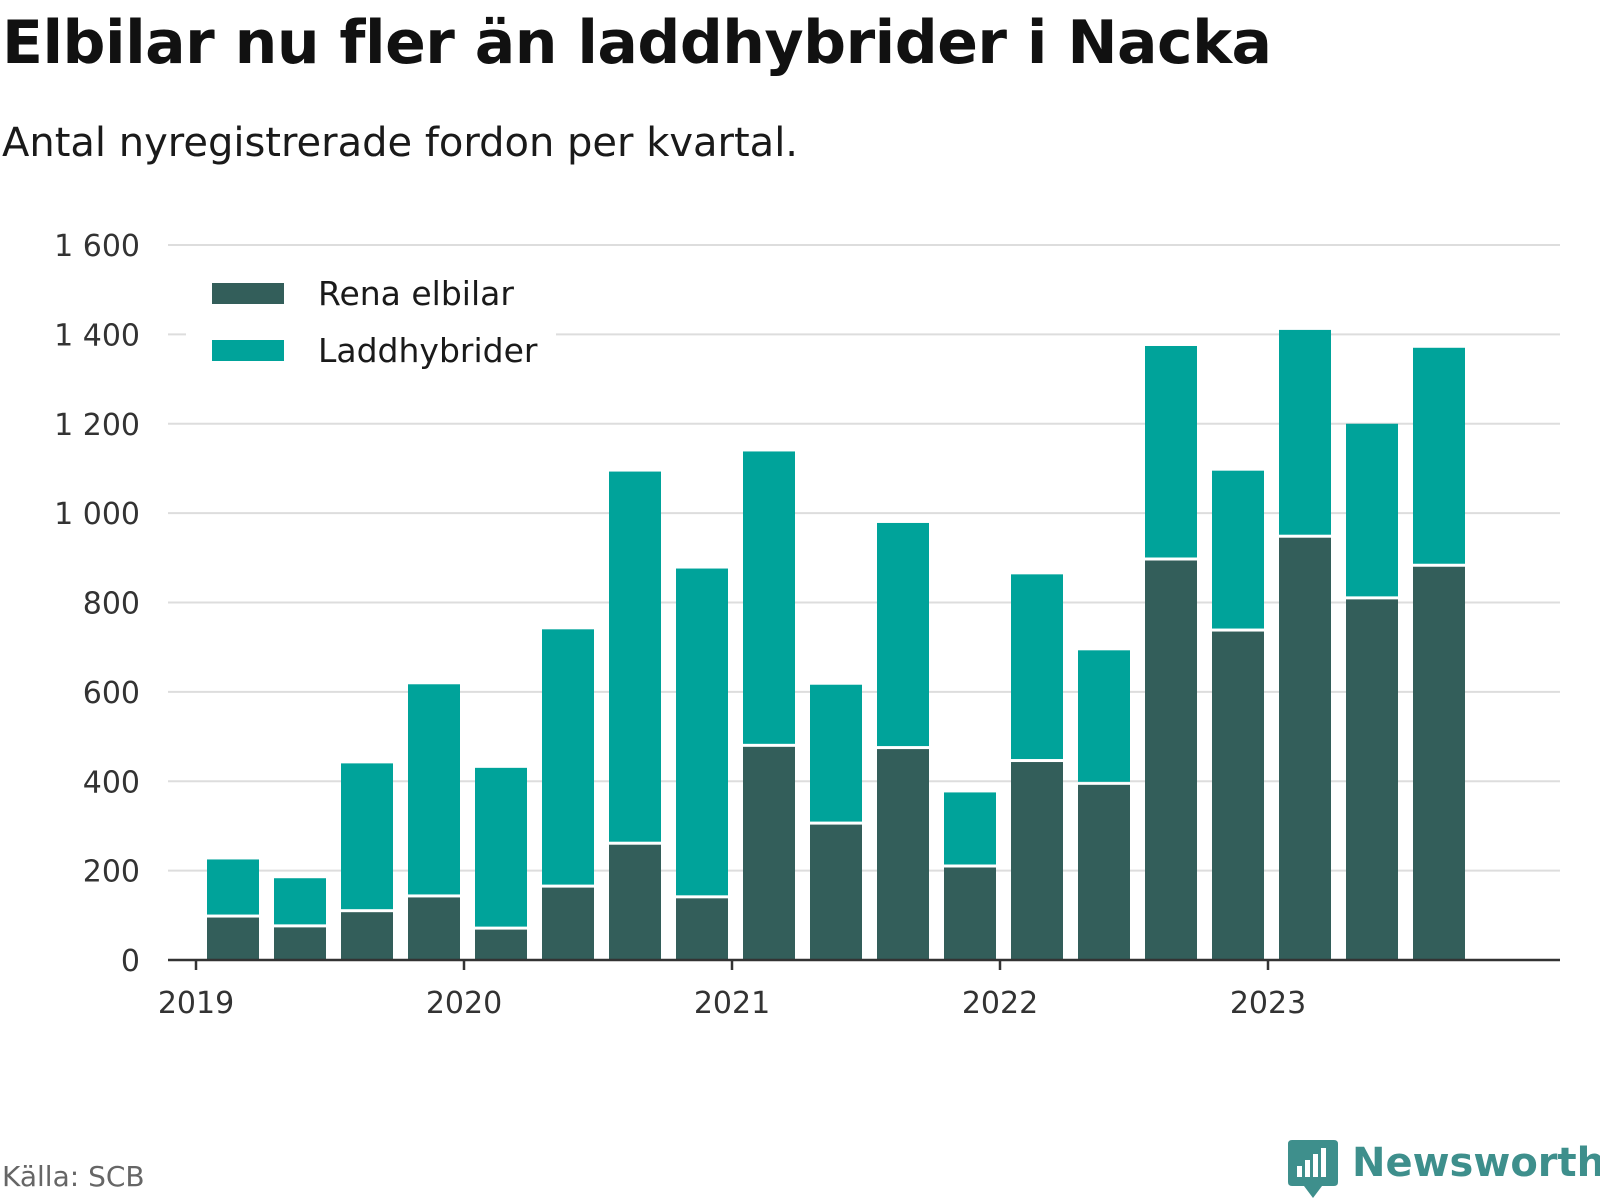 The image size is (1600, 1202). Describe the element at coordinates (428, 350) in the screenshot. I see `legend-label-laddhybrider: Laddhybrider` at that location.